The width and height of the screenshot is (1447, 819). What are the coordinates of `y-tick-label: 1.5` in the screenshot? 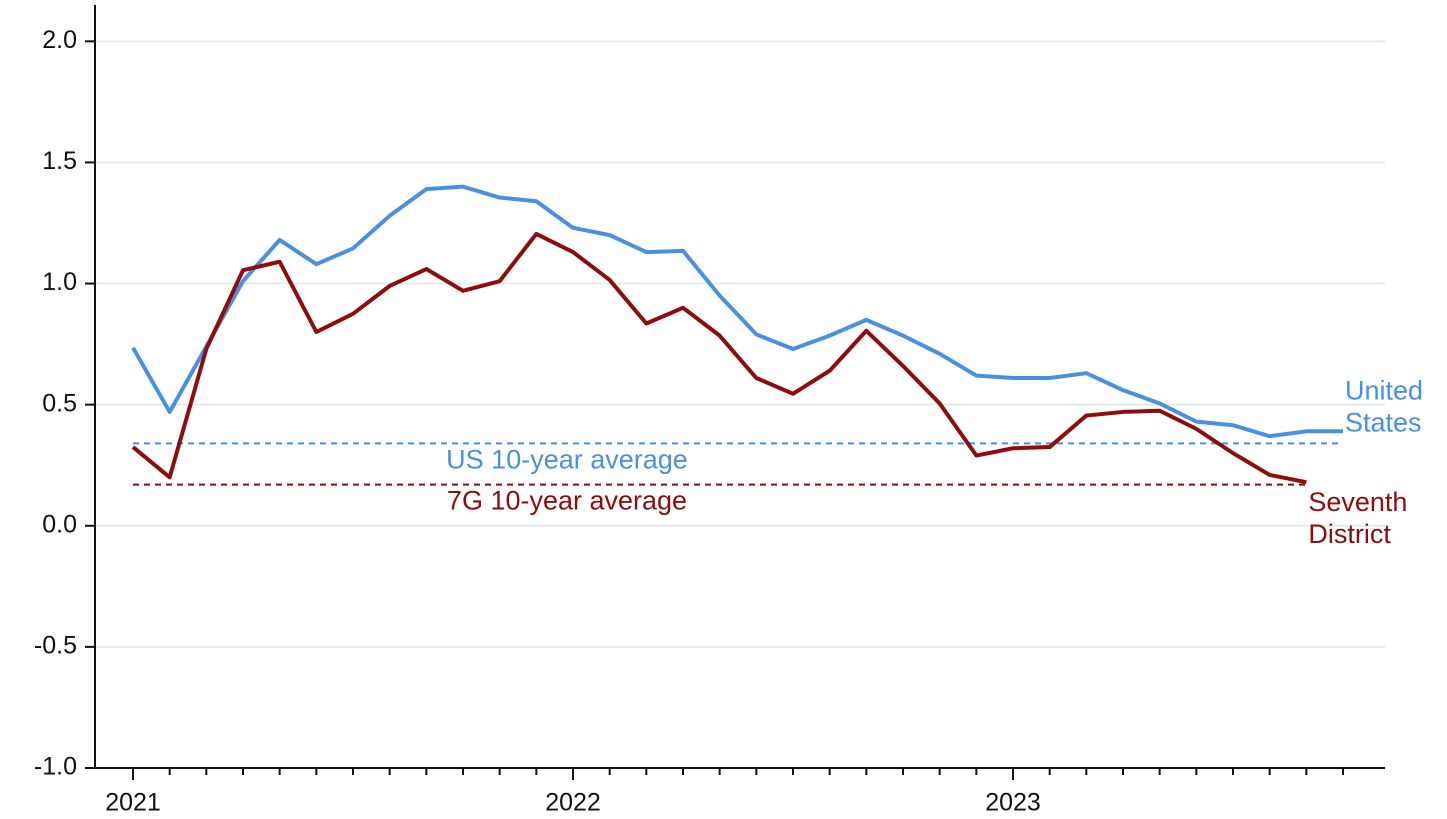 It's located at (59, 161).